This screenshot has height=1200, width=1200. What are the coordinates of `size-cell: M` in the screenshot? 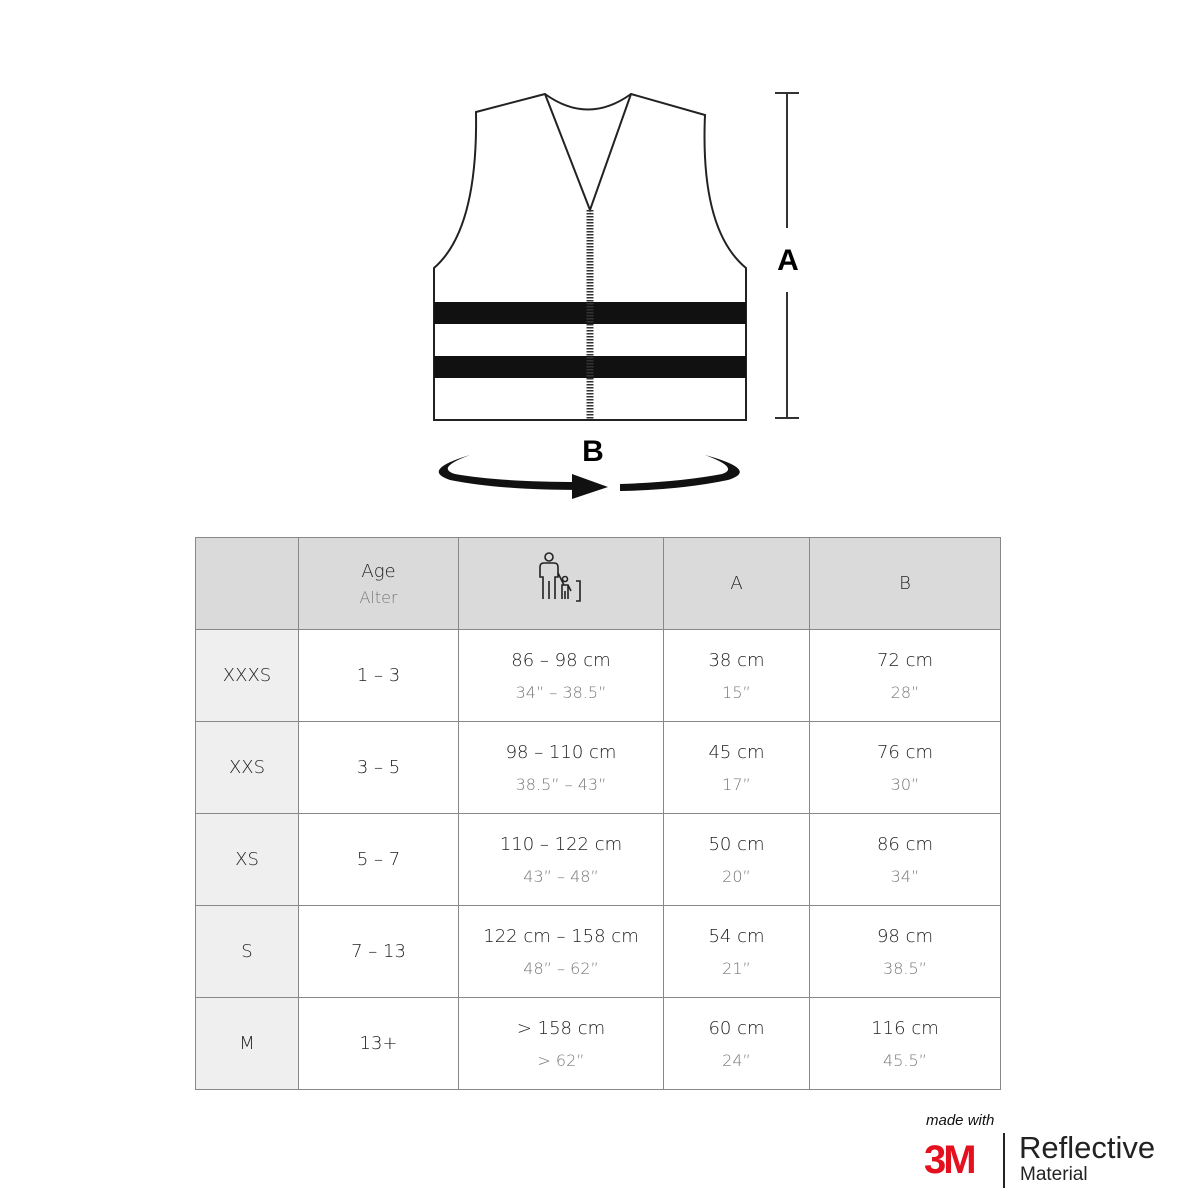 It's located at (247, 1043).